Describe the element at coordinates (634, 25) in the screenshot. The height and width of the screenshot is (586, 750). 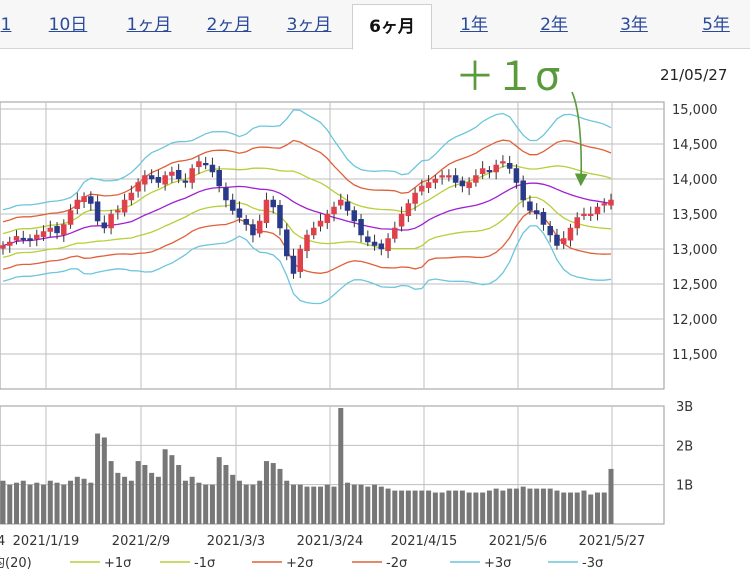
I see `tab-3y: 3年` at that location.